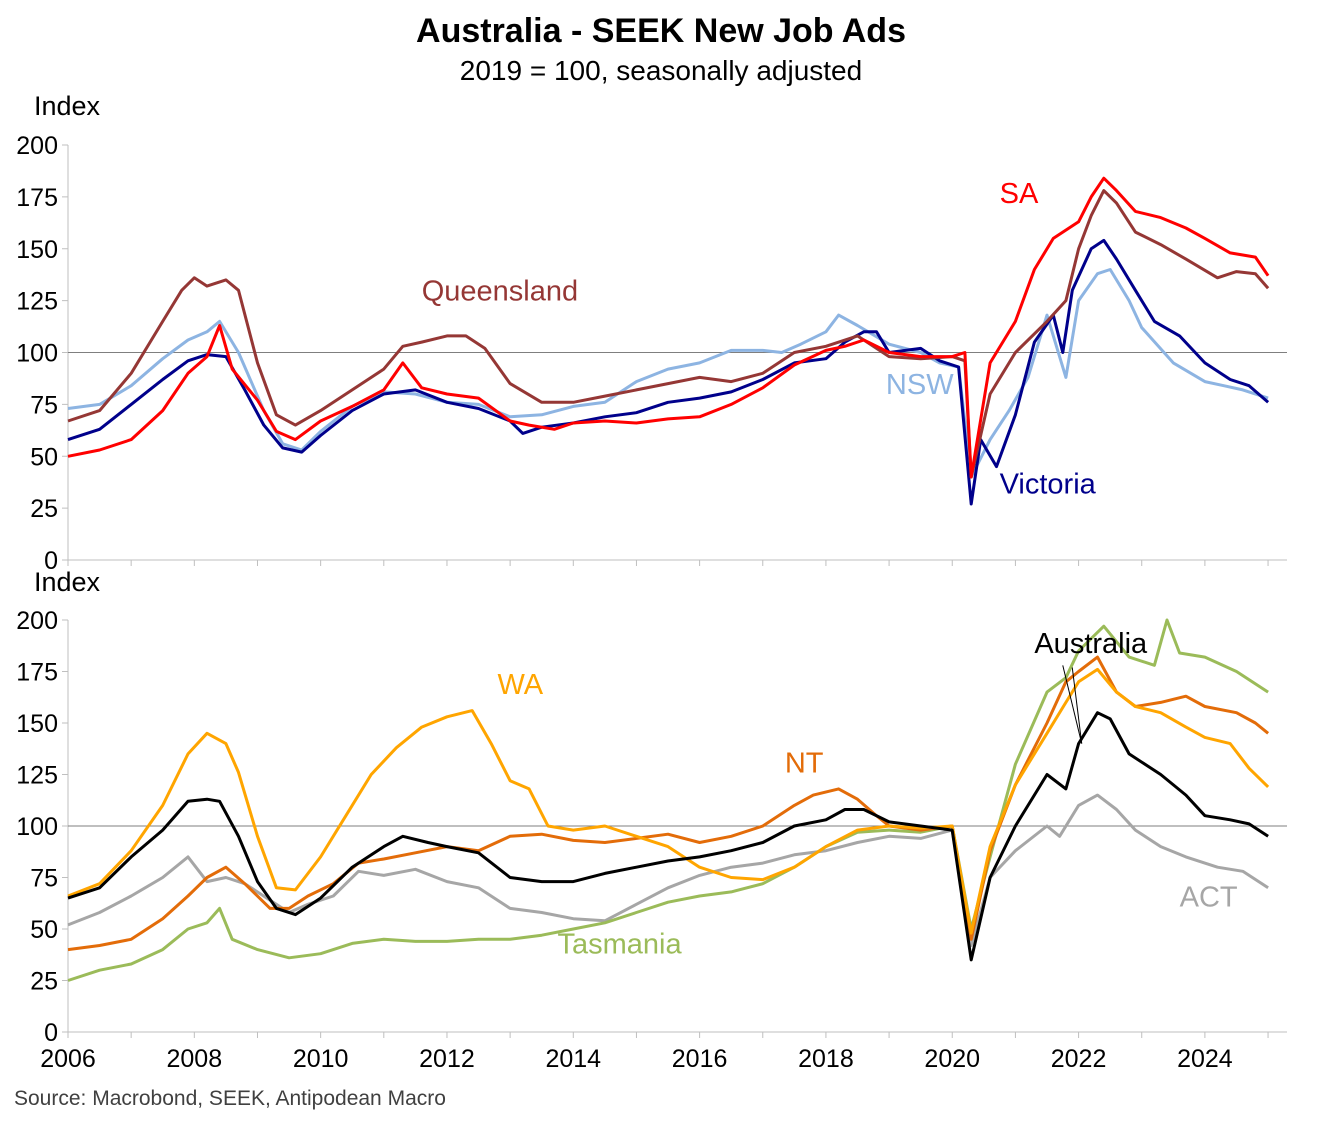 The height and width of the screenshot is (1122, 1323). Describe the element at coordinates (573, 1059) in the screenshot. I see `x-tick-label: 2014` at that location.